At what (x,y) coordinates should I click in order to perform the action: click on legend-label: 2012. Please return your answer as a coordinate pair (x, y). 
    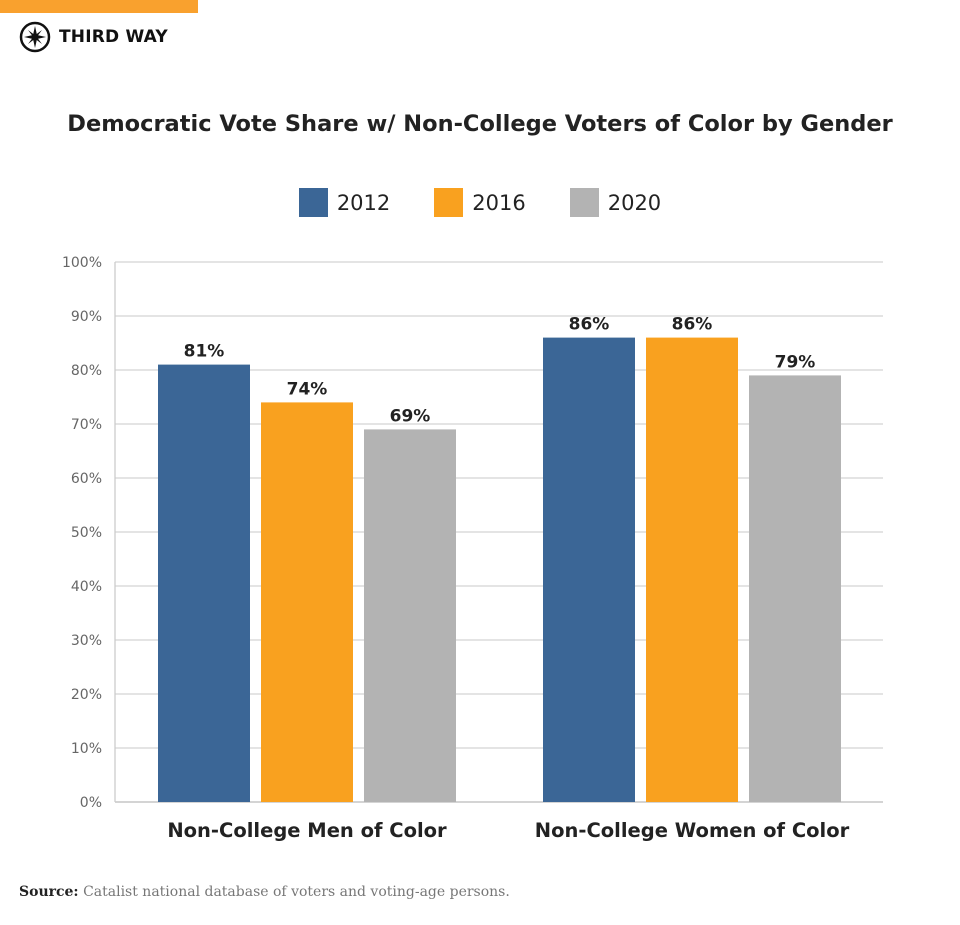
    Looking at the image, I should click on (363, 202).